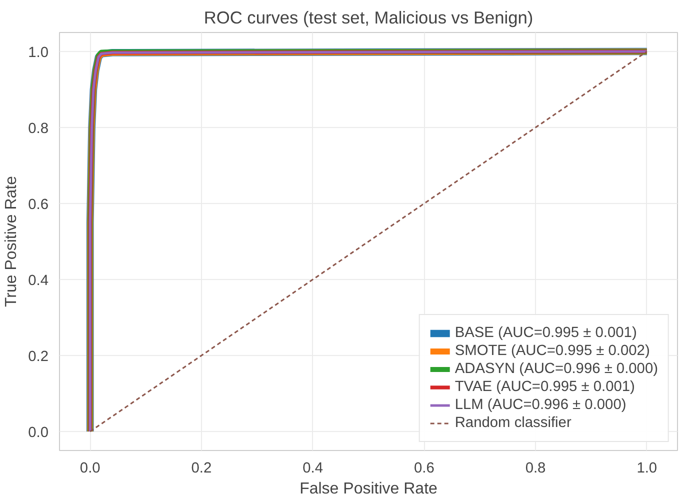  What do you see at coordinates (38, 433) in the screenshot?
I see `y-tick-label: 0.0` at bounding box center [38, 433].